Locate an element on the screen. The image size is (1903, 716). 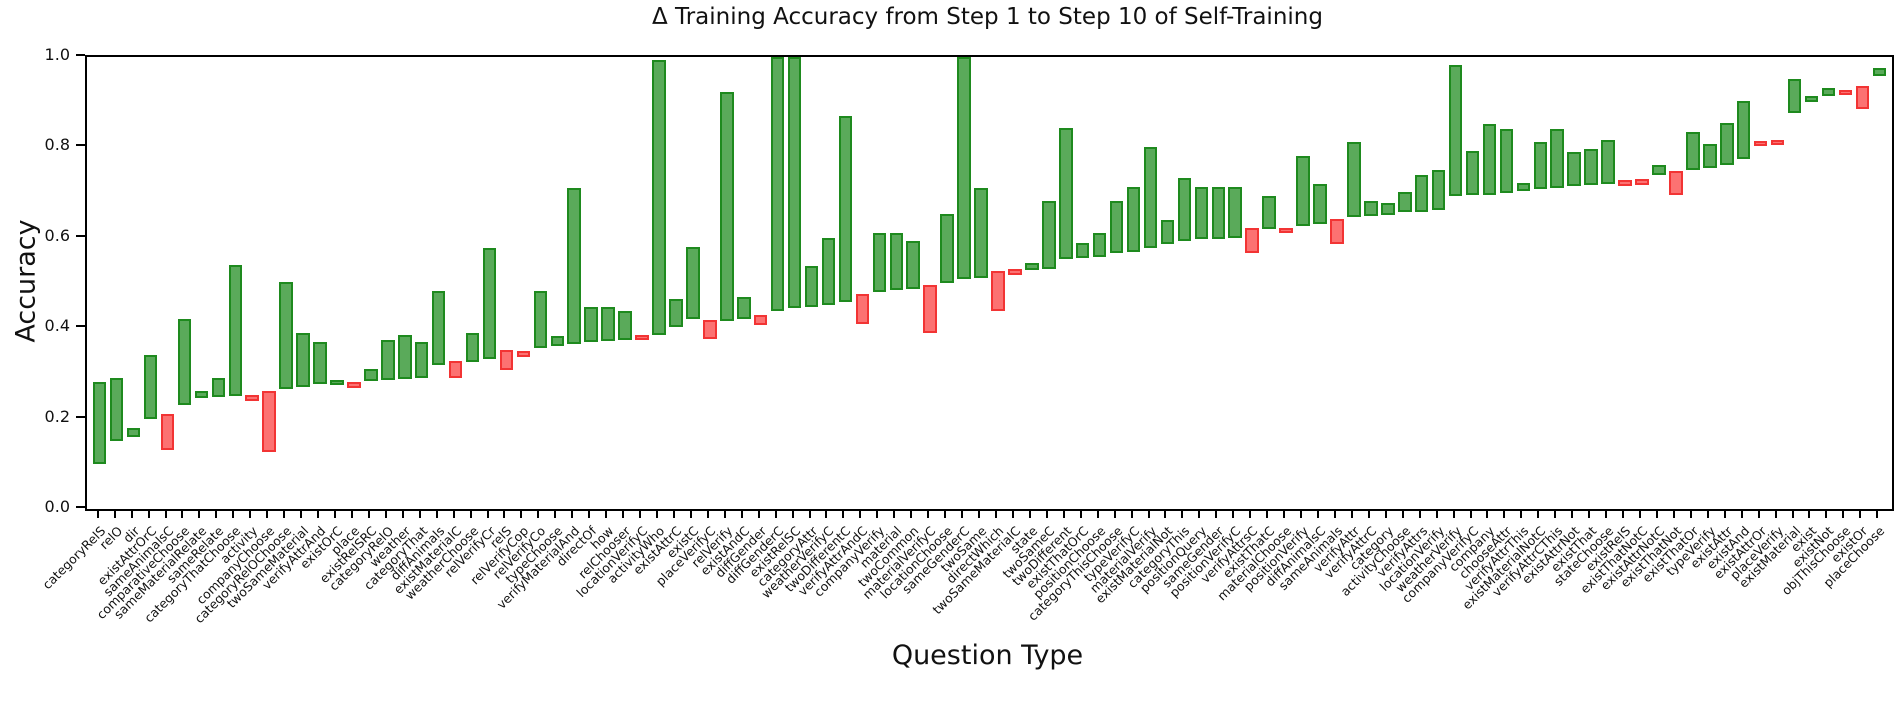
x-tick-label: categoryRelS is located at coordinates (74, 558).